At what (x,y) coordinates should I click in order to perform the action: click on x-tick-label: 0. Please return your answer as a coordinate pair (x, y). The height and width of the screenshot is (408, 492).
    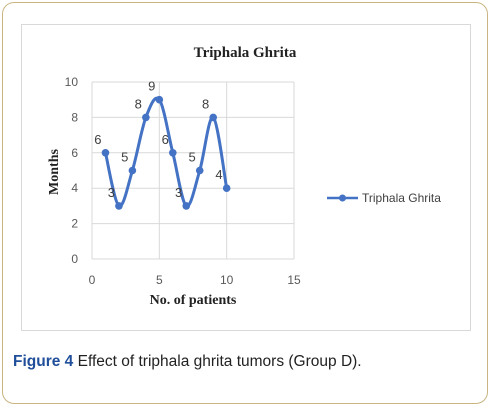
    Looking at the image, I should click on (92, 280).